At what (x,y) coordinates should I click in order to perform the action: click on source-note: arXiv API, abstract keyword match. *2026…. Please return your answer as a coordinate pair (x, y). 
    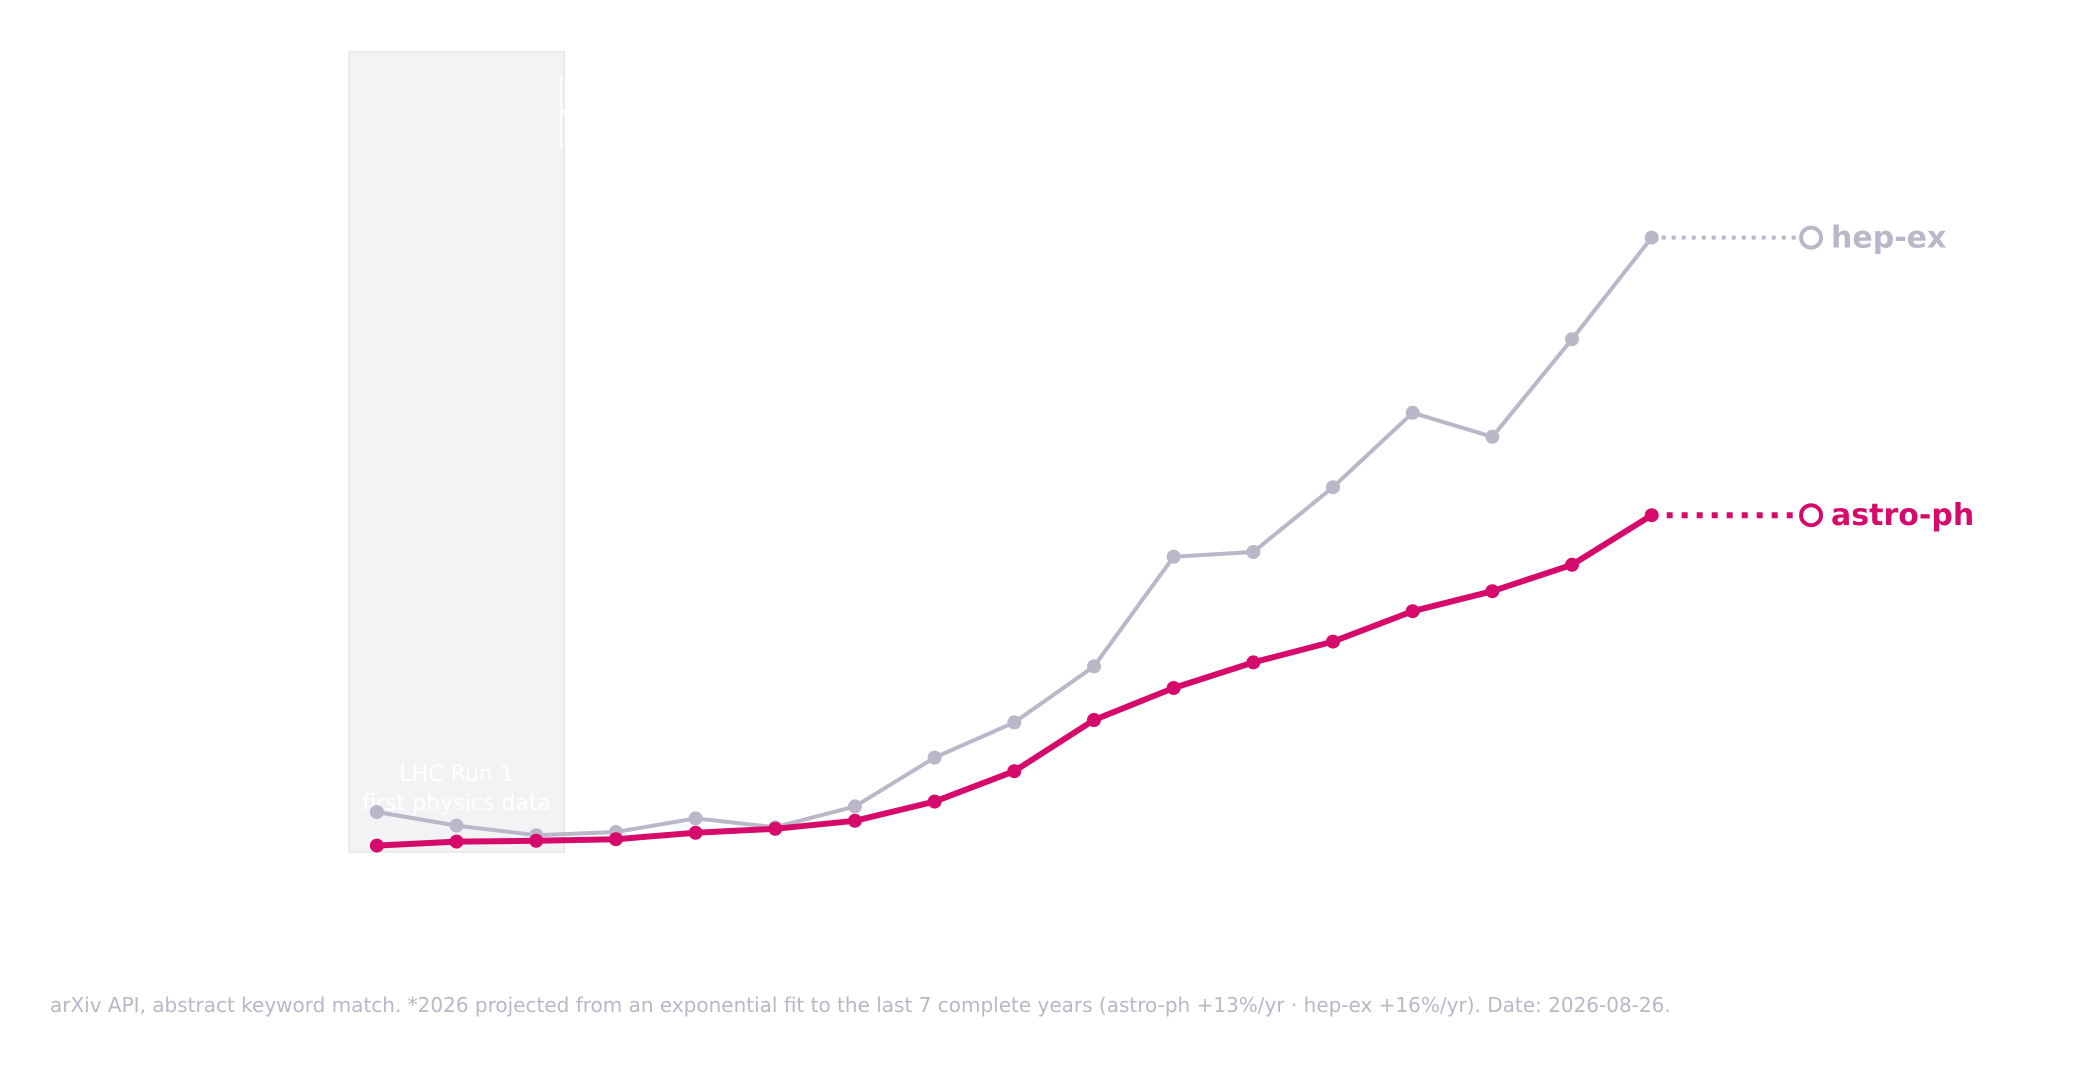
    Looking at the image, I should click on (860, 1005).